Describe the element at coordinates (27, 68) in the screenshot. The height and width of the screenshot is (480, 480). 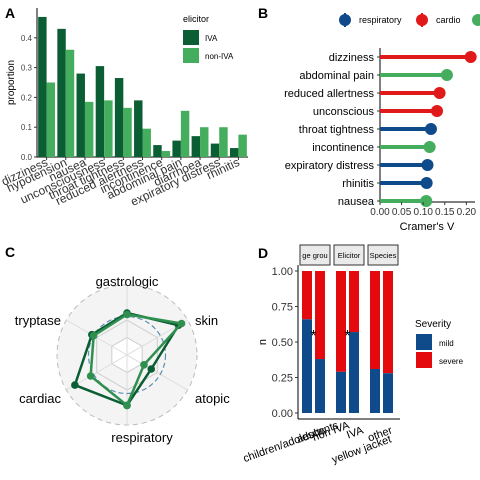
I see `y-tick-label: 0.3` at that location.